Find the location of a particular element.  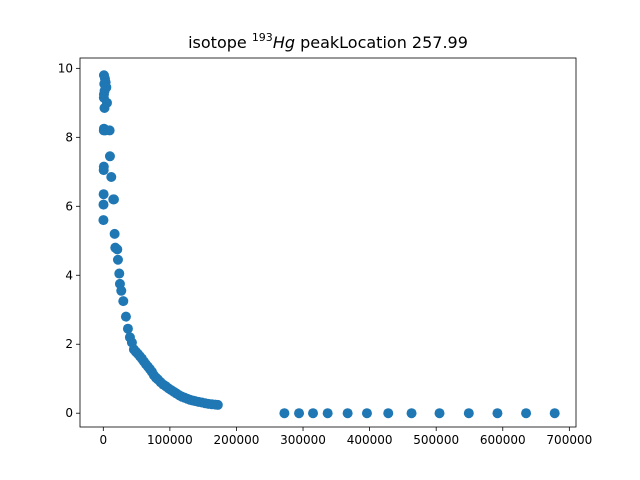

x-tick-label: 400000 is located at coordinates (370, 440).